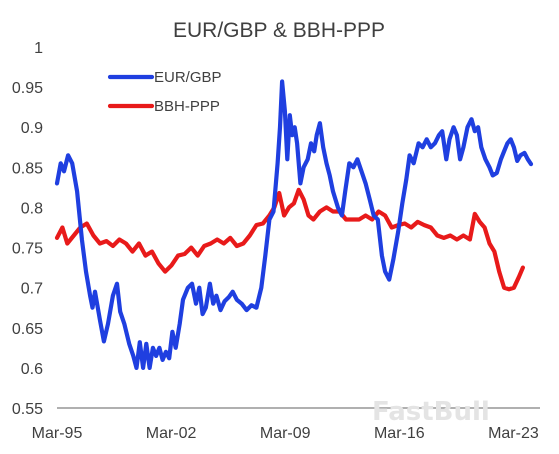 The width and height of the screenshot is (559, 454). What do you see at coordinates (164, 92) in the screenshot?
I see `legend: EUR/GBP BBH-PPP` at bounding box center [164, 92].